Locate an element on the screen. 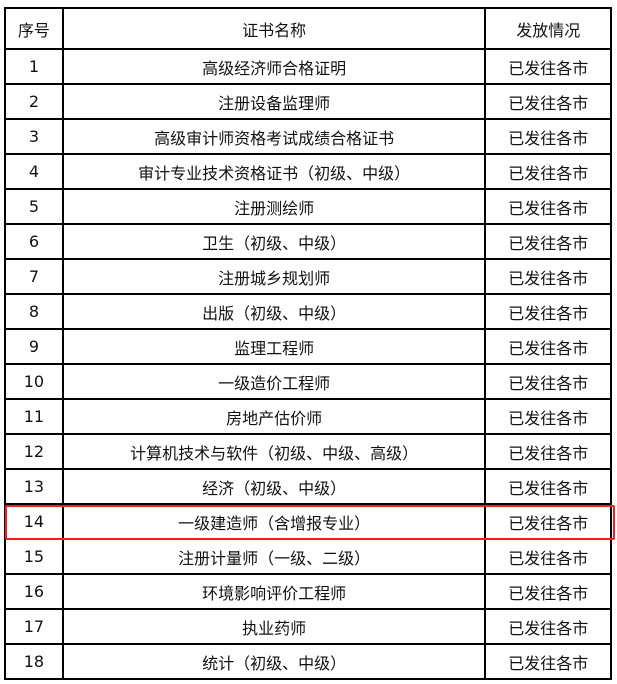 The image size is (617, 684). row-number: 14 is located at coordinates (34, 521).